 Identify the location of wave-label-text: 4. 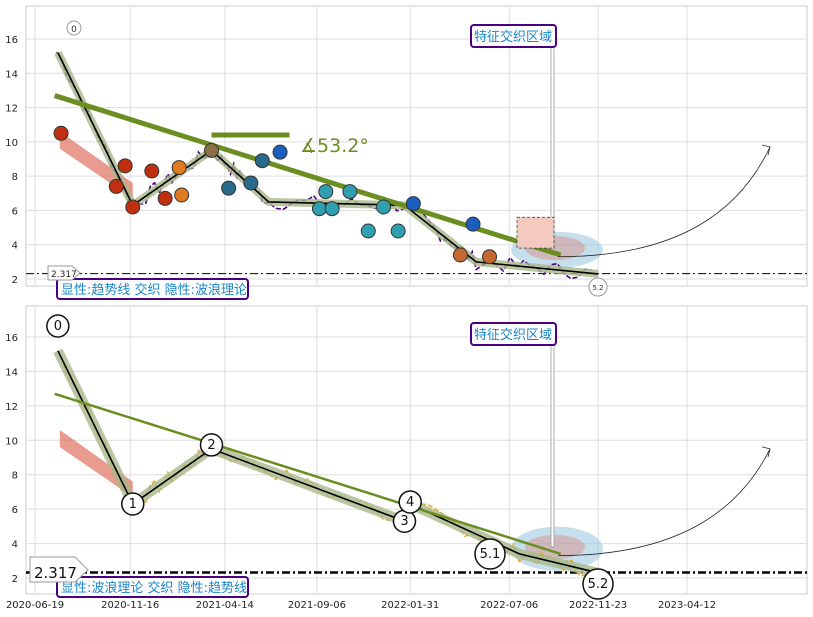
(410, 502).